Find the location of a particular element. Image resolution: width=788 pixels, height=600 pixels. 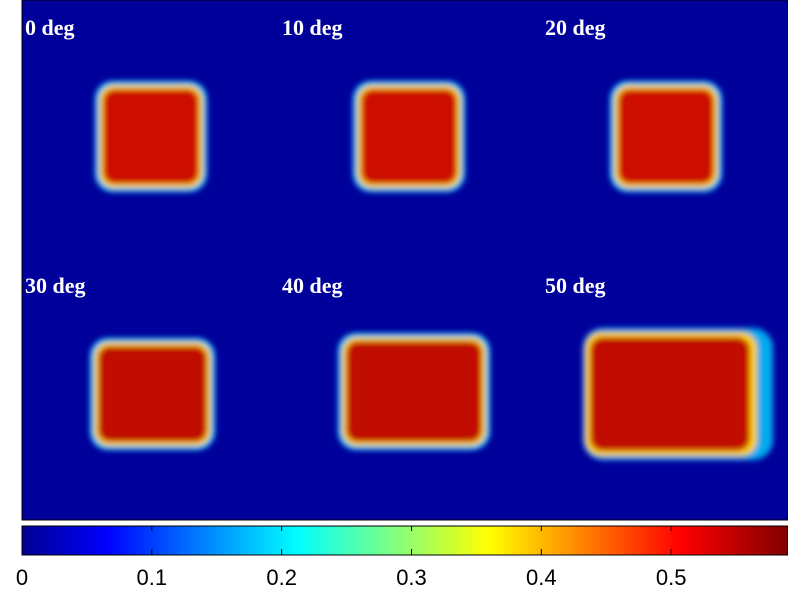

panel-label: 50 deg is located at coordinates (575, 285).